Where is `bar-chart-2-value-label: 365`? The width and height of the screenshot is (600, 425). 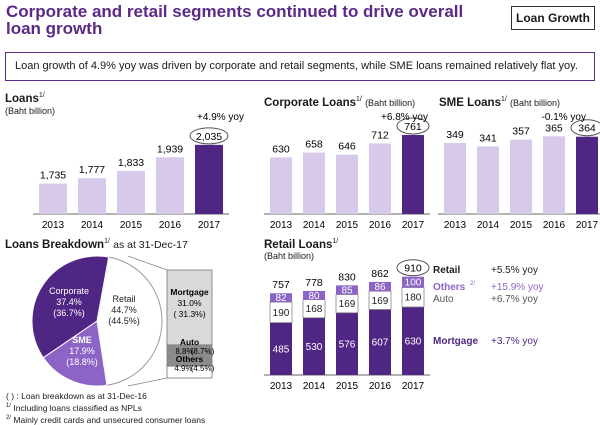 bar-chart-2-value-label: 365 is located at coordinates (554, 128).